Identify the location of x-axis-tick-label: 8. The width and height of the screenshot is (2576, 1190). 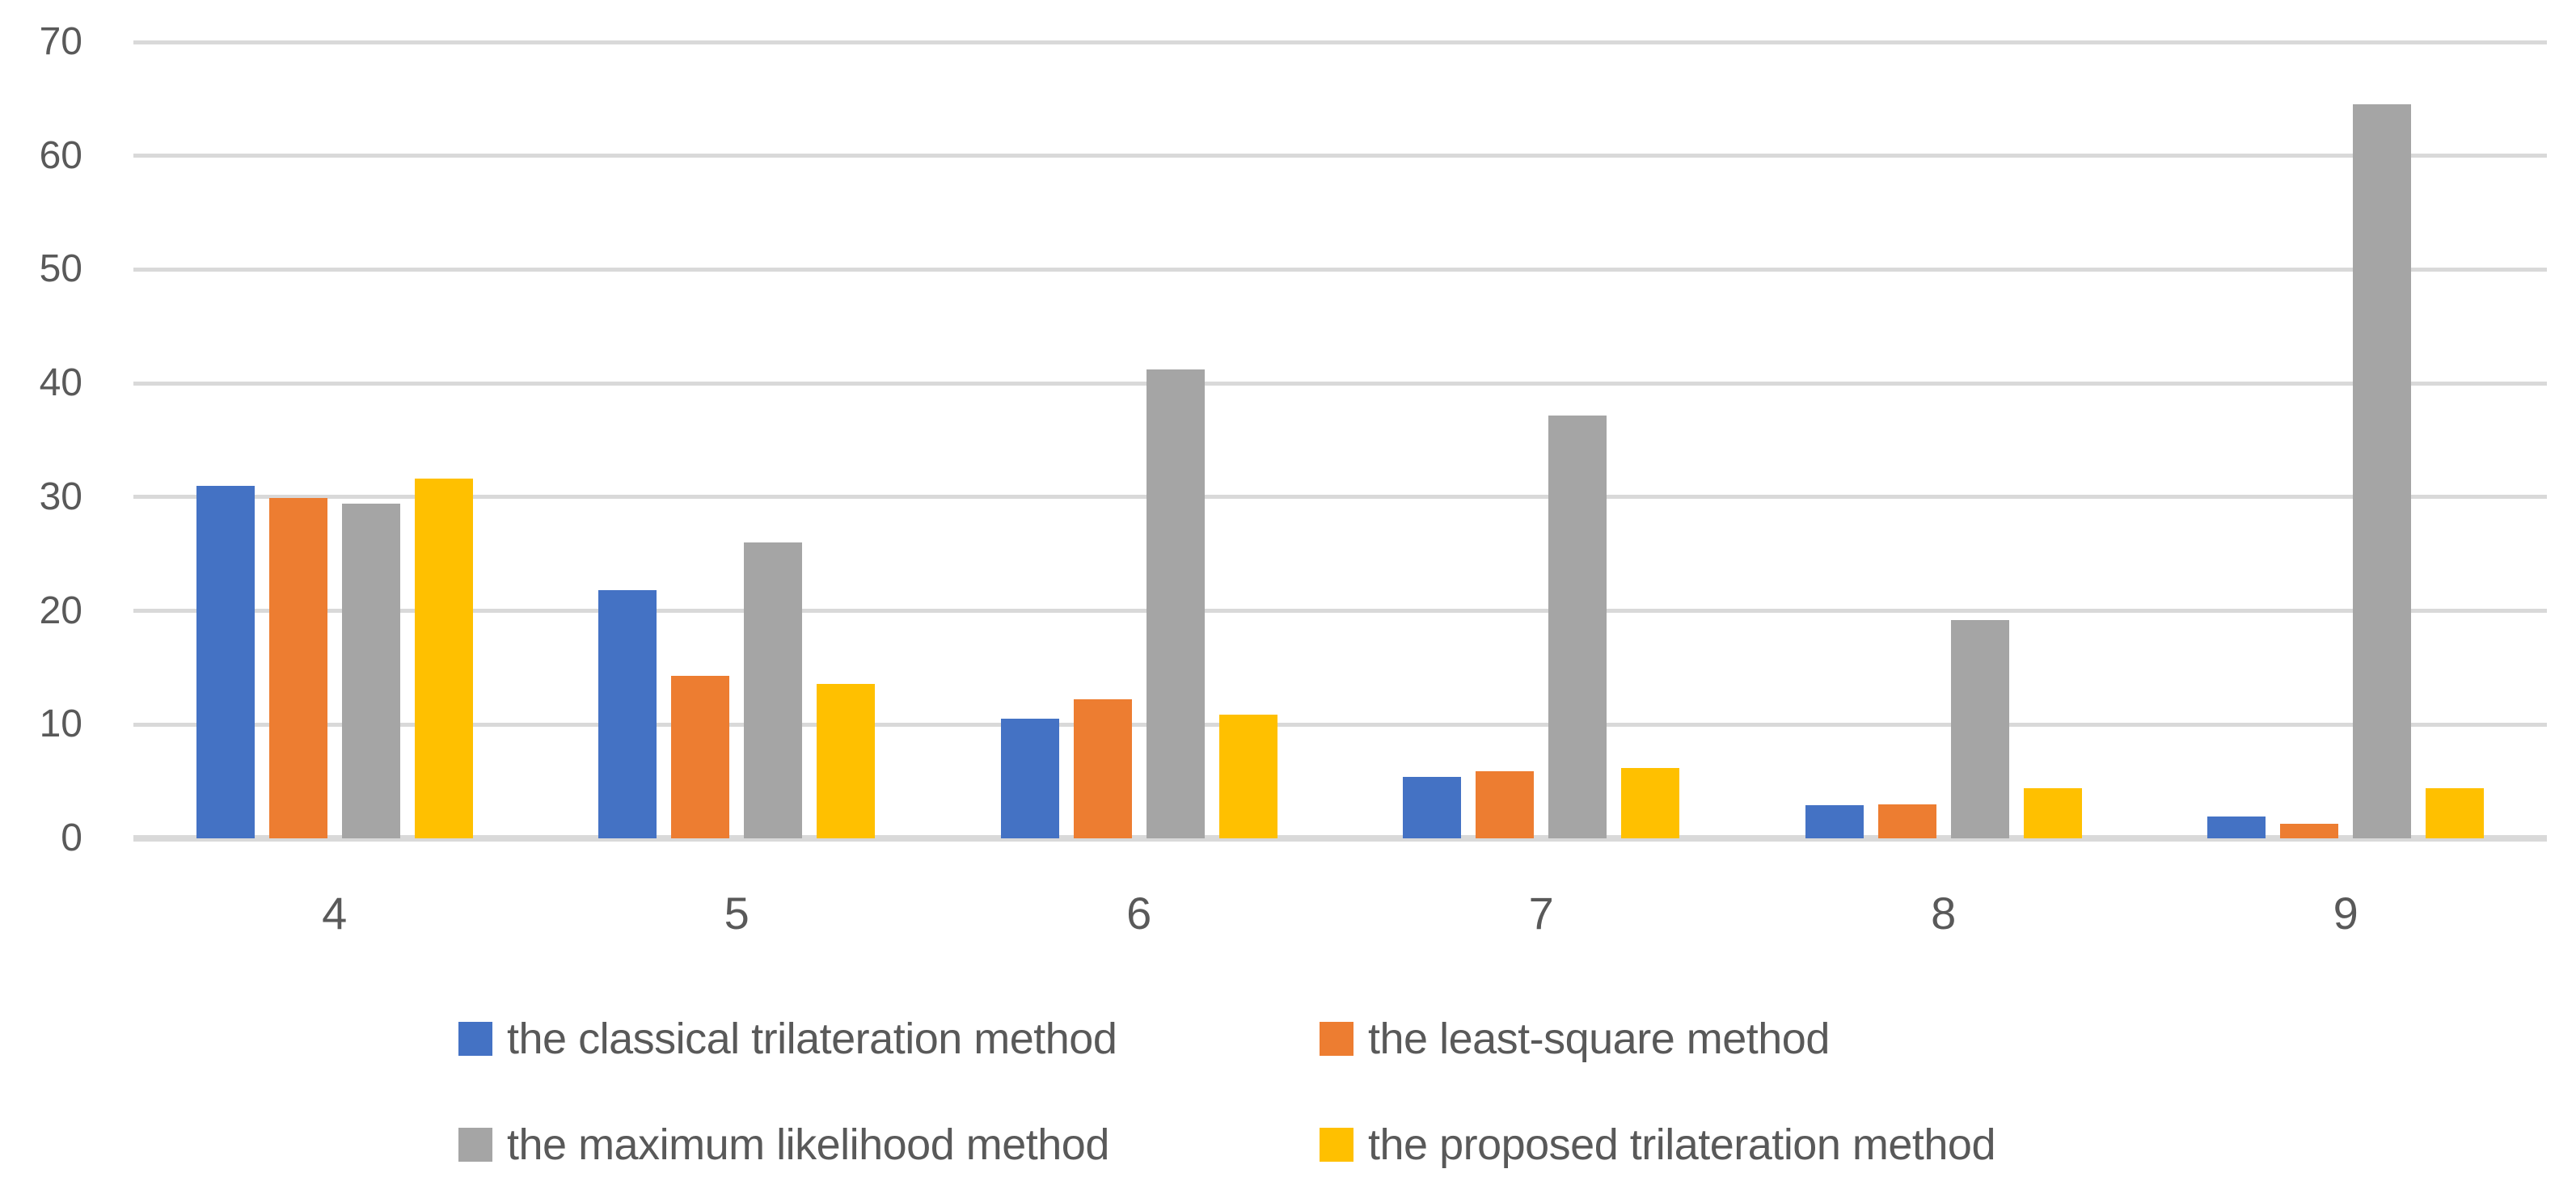
(1944, 913).